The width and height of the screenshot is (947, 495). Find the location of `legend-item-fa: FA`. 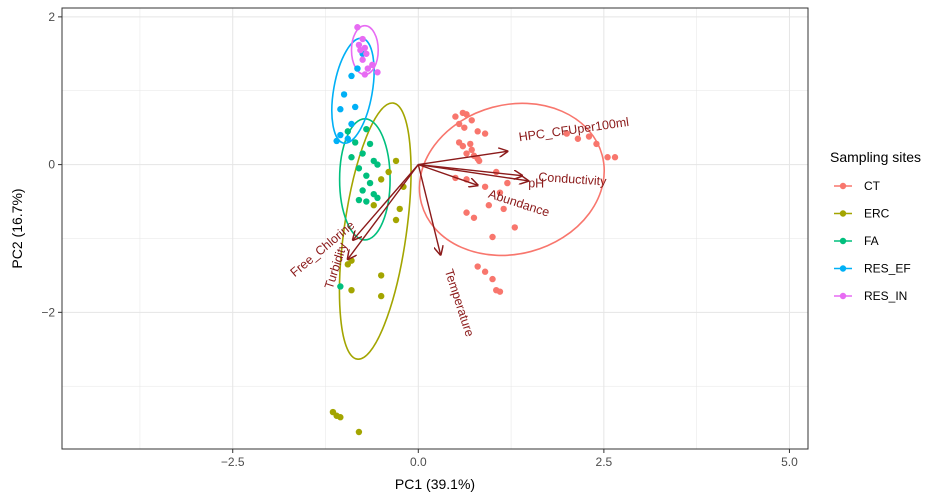

legend-item-fa: FA is located at coordinates (856, 241).